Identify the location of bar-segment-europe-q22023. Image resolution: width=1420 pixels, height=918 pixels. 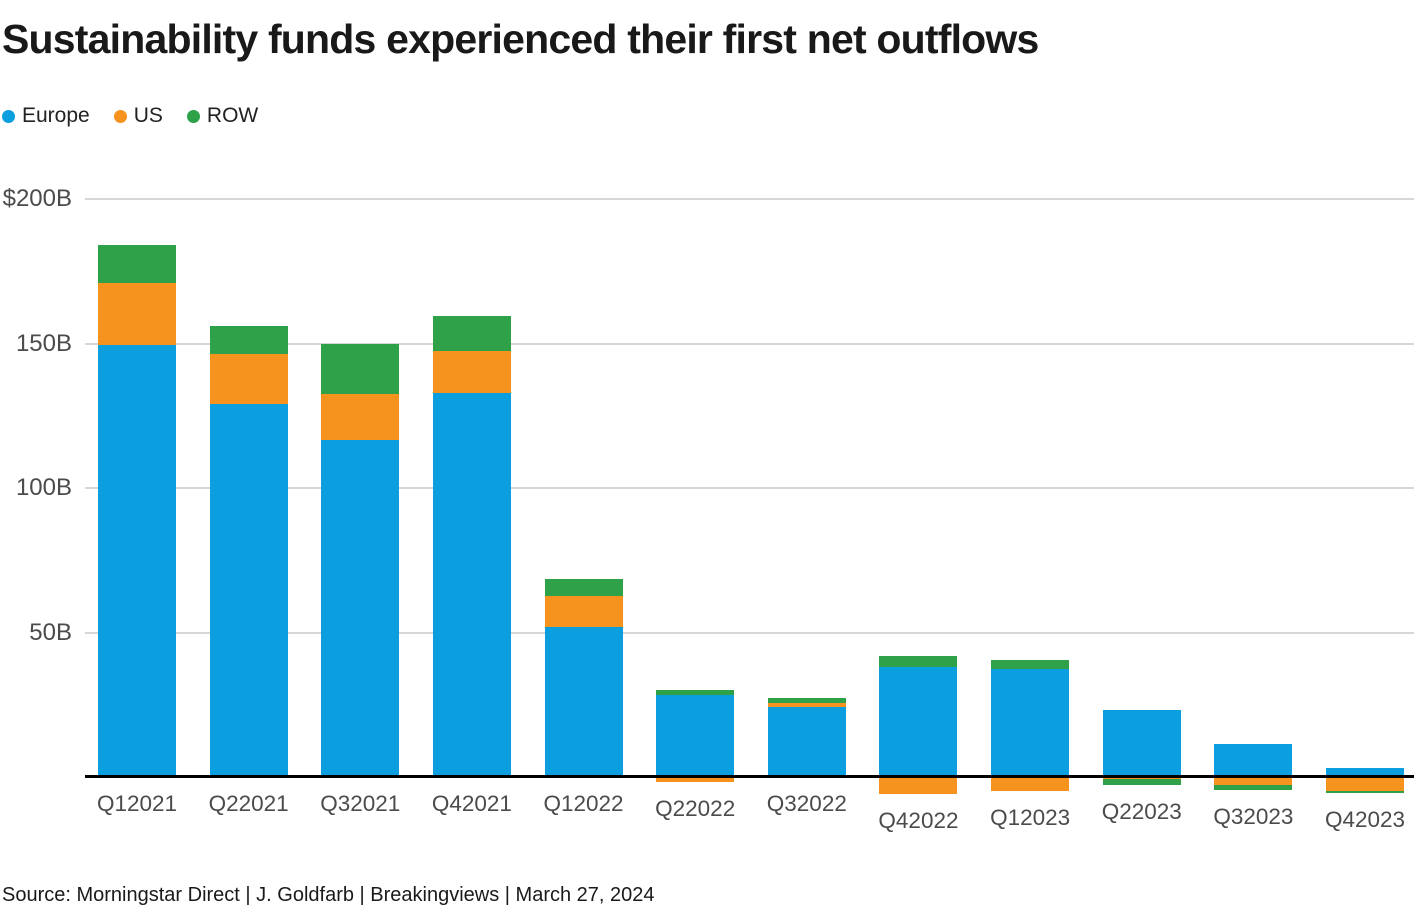
(1141, 743).